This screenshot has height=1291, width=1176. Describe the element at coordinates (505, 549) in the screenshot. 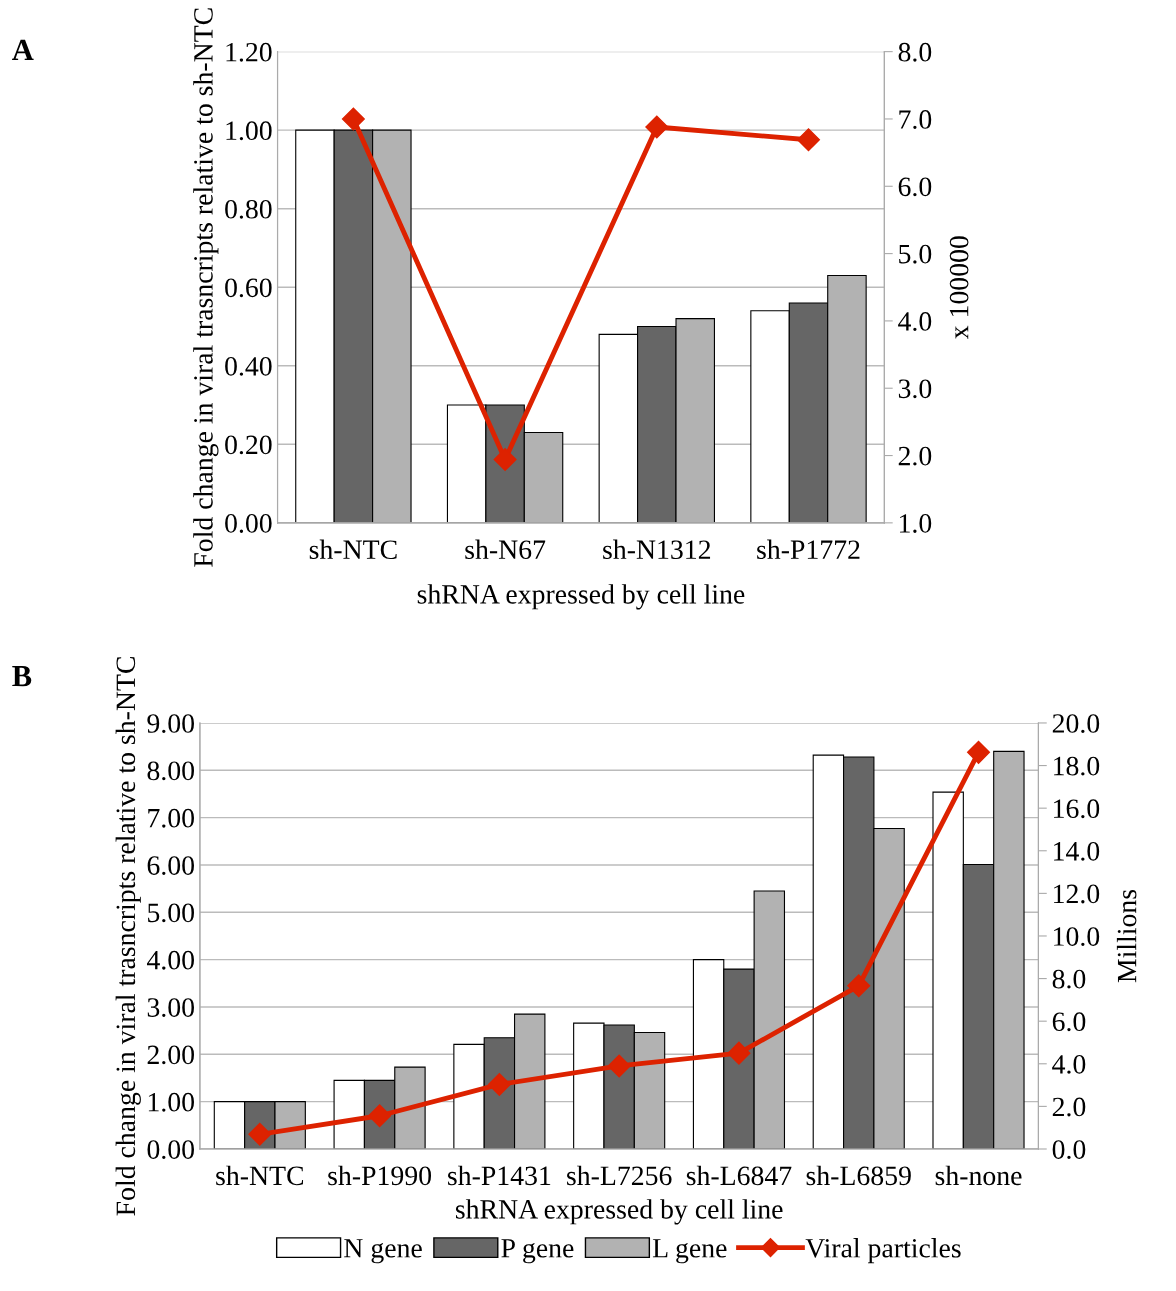

I see `x-tick-label: sh-N67` at that location.